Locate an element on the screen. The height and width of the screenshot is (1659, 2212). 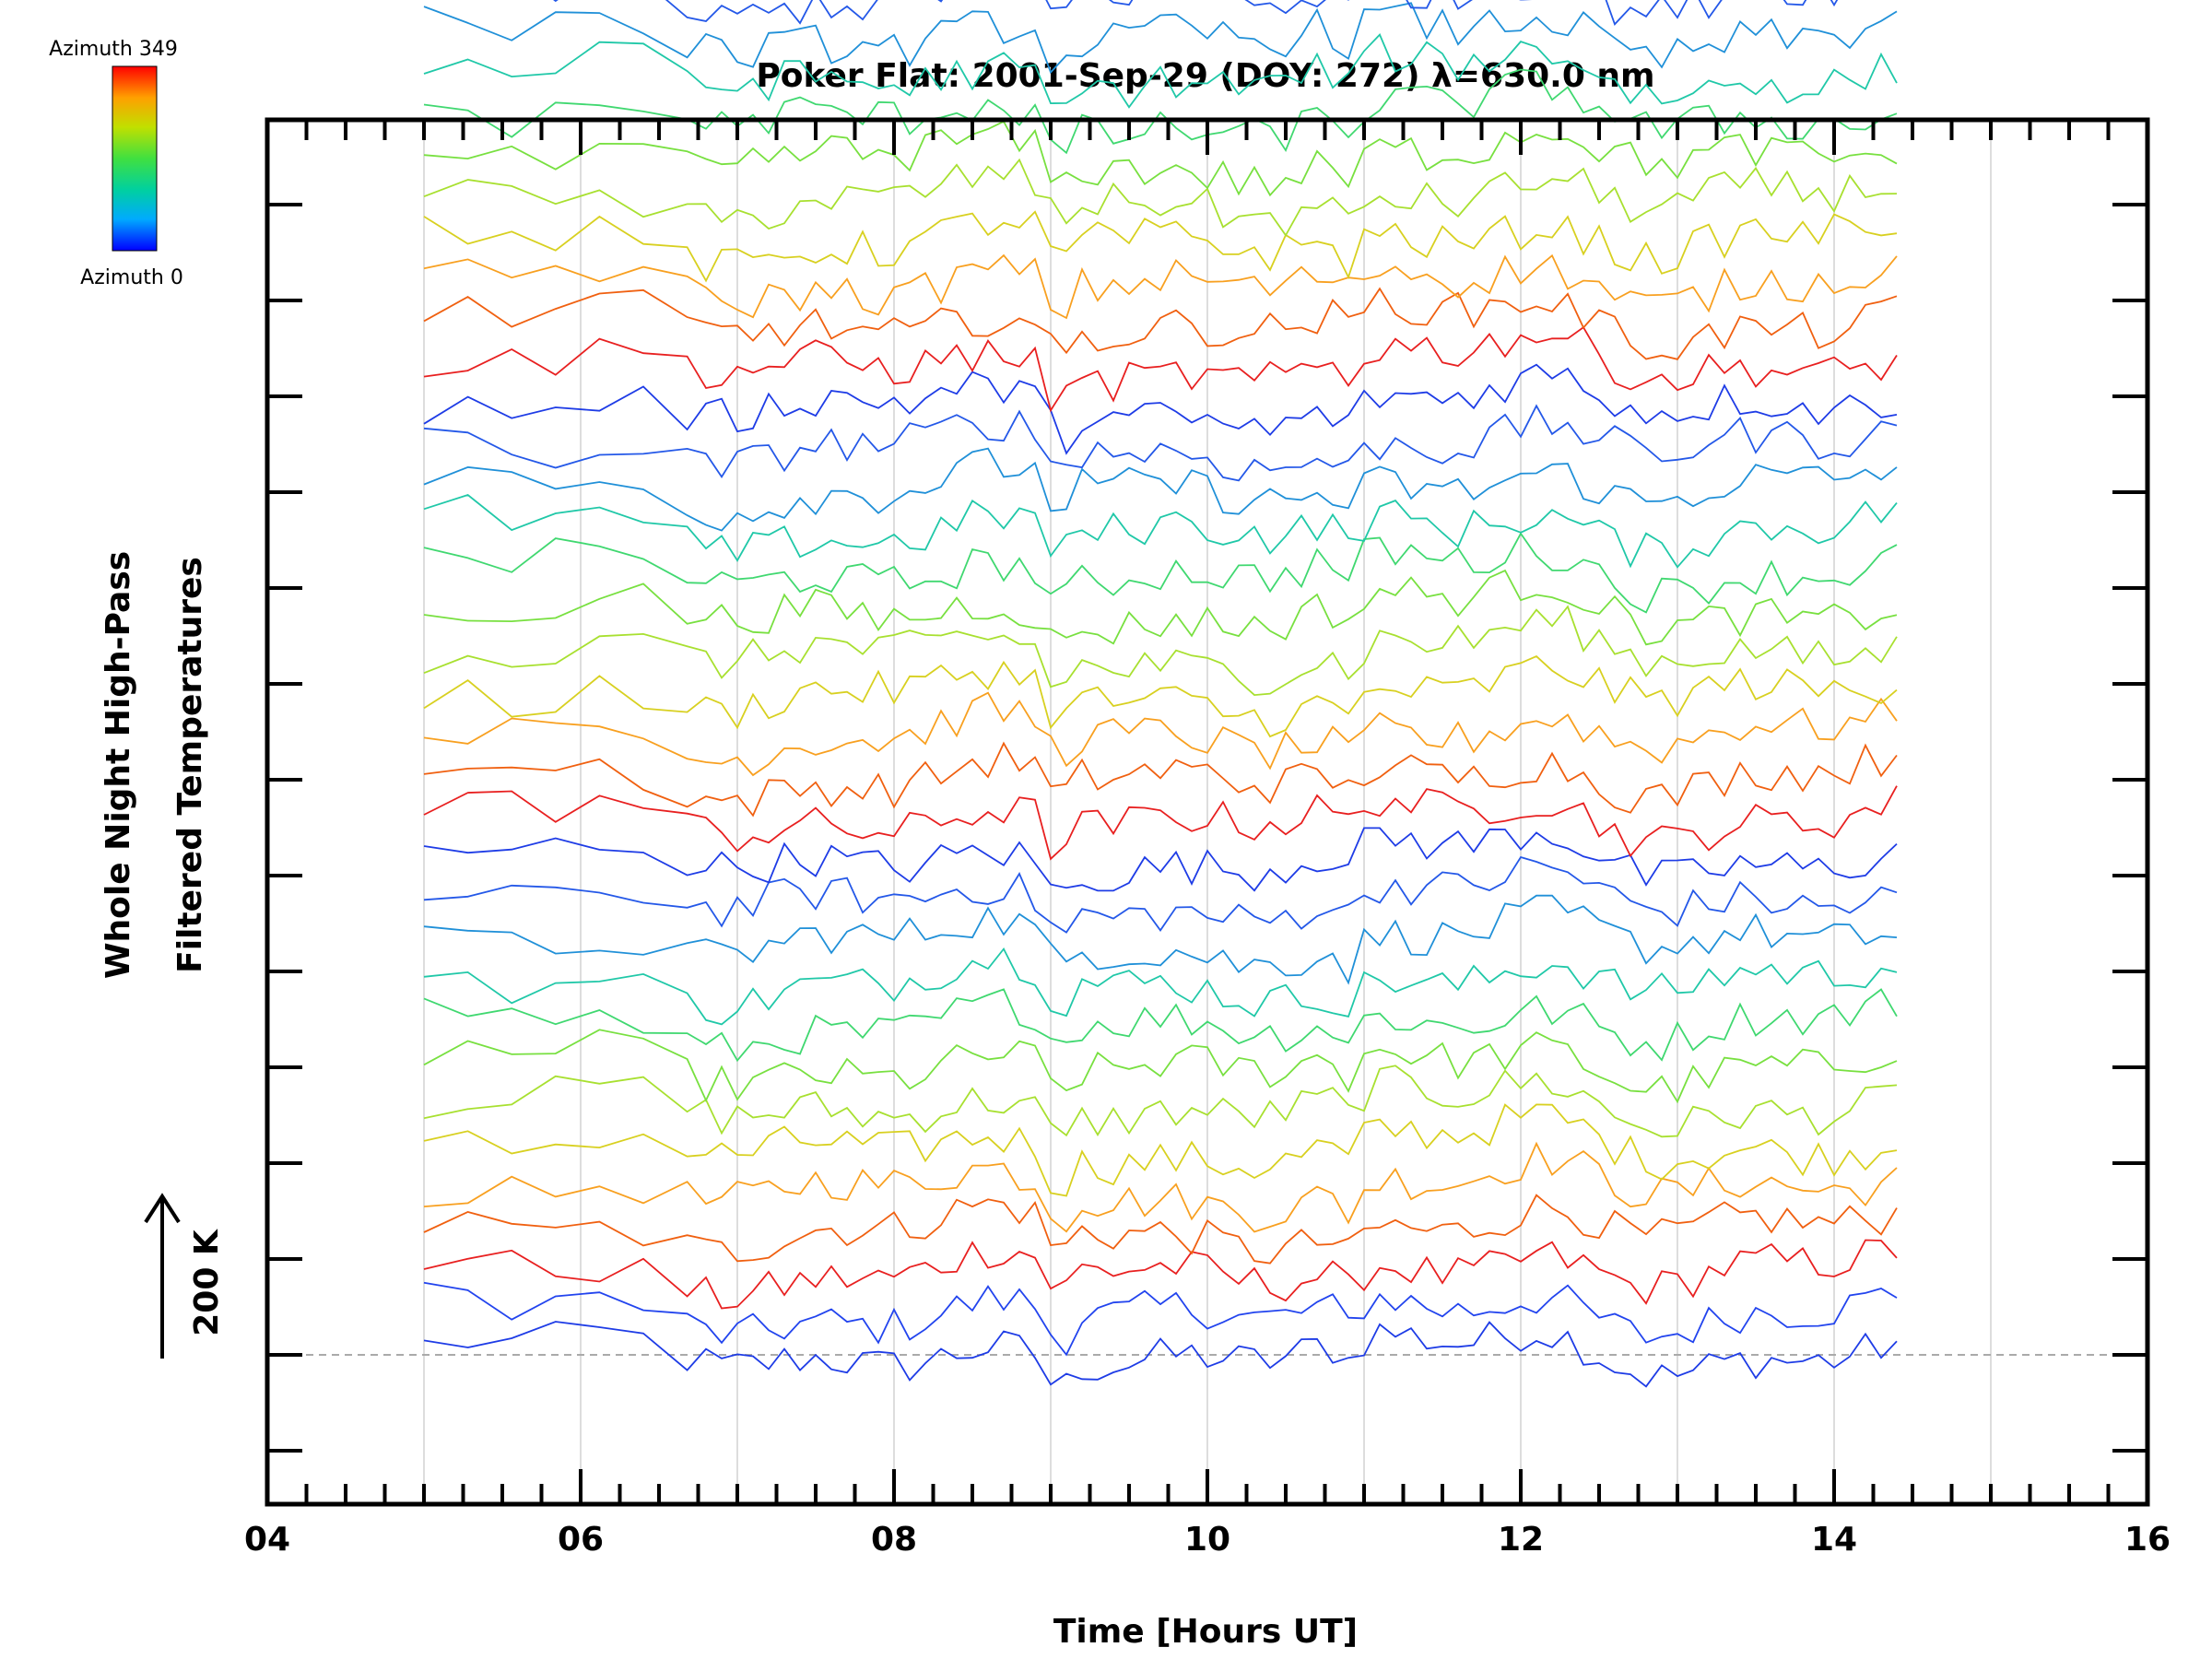
x-axis-label: Time [Hours UT] is located at coordinates (1205, 1632).